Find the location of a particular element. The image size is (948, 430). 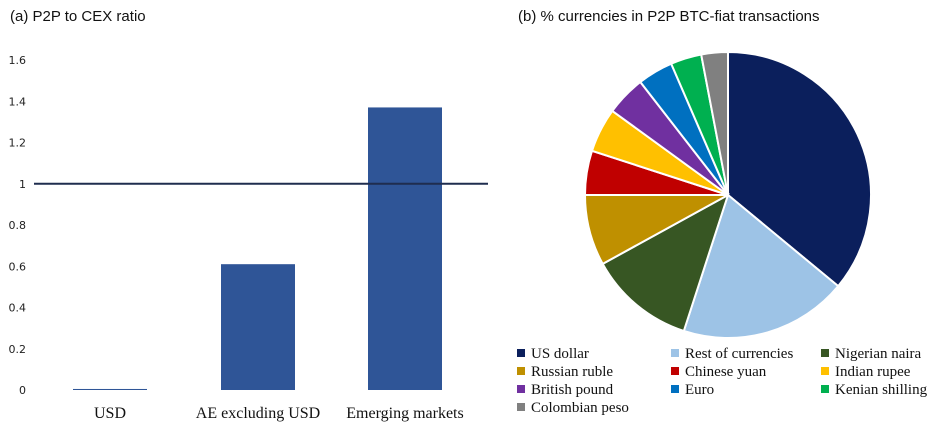

legend-label: Rest of currencies is located at coordinates (739, 354).